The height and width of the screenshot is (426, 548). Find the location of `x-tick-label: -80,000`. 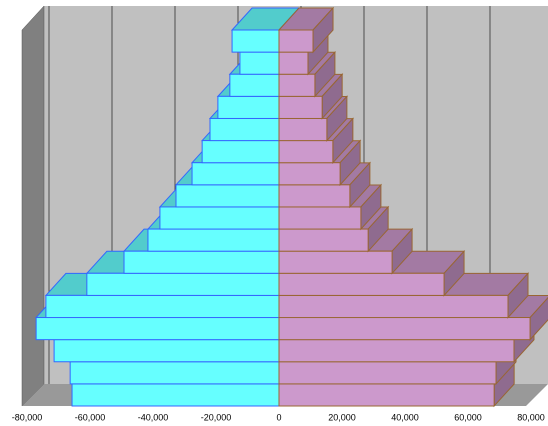

x-tick-label: -80,000 is located at coordinates (27, 417).